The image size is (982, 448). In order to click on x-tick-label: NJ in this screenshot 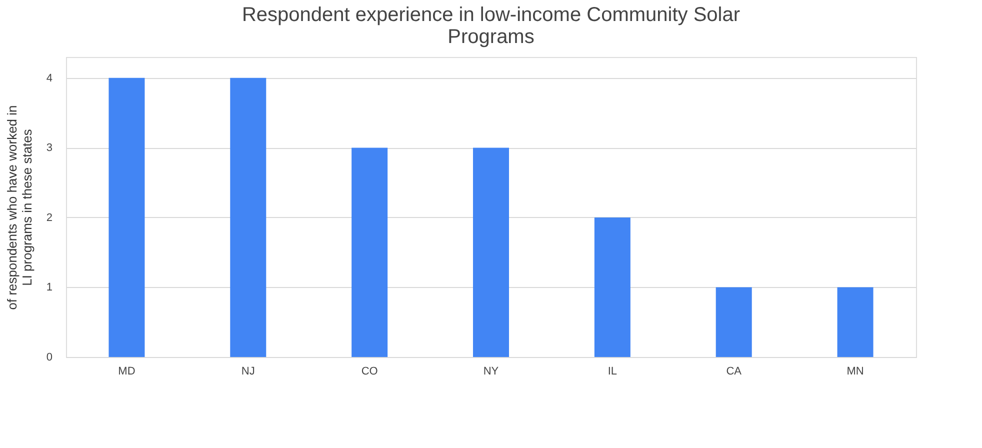, I will do `click(248, 372)`.